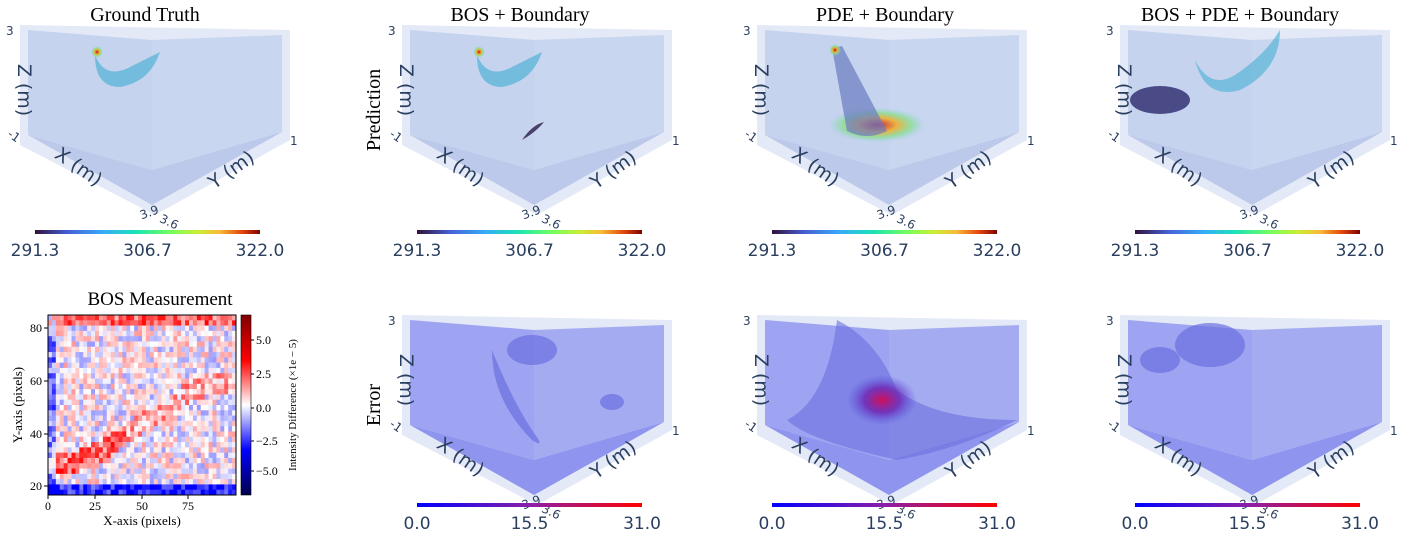  What do you see at coordinates (519, 15) in the screenshot?
I see `panel-title: BOS + Boundary` at bounding box center [519, 15].